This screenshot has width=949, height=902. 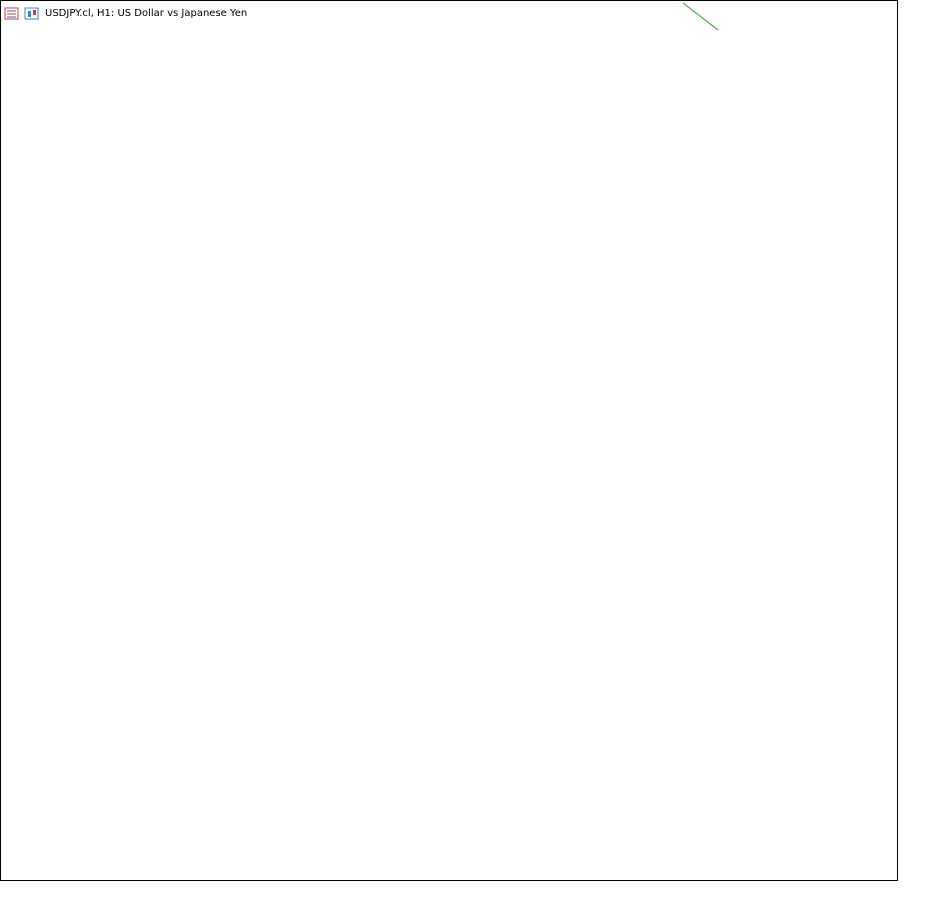 I want to click on indicator-fragment, so click(x=700, y=16).